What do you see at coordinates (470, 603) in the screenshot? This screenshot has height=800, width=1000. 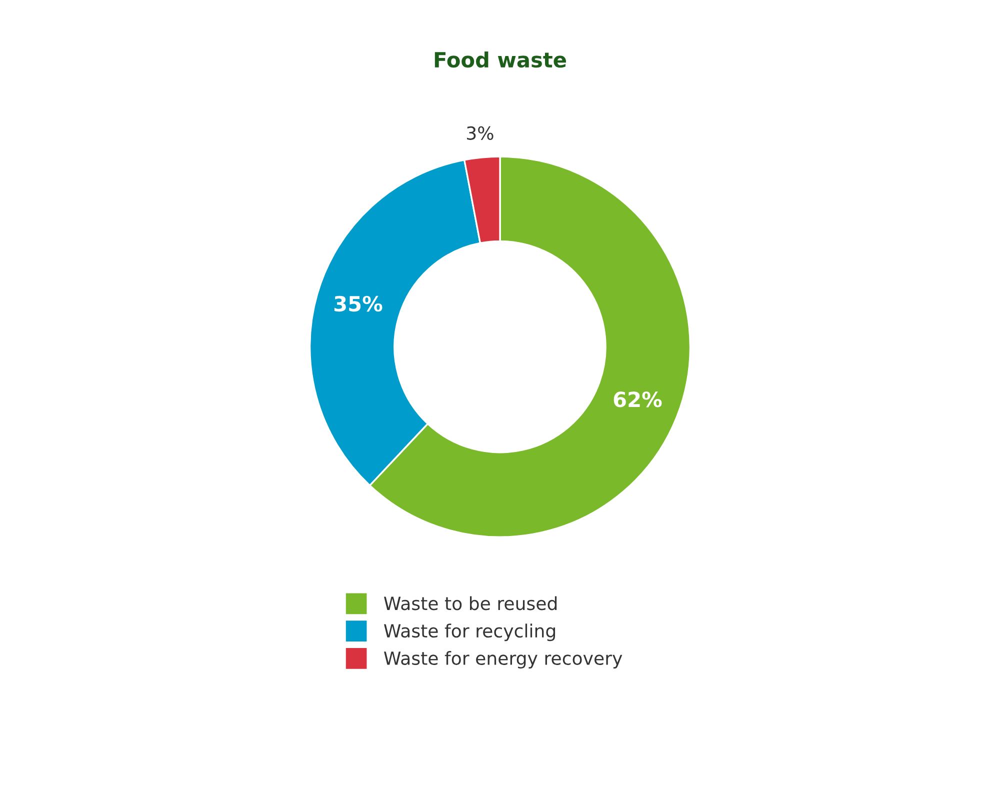 I see `legend-label: Waste to be reused` at bounding box center [470, 603].